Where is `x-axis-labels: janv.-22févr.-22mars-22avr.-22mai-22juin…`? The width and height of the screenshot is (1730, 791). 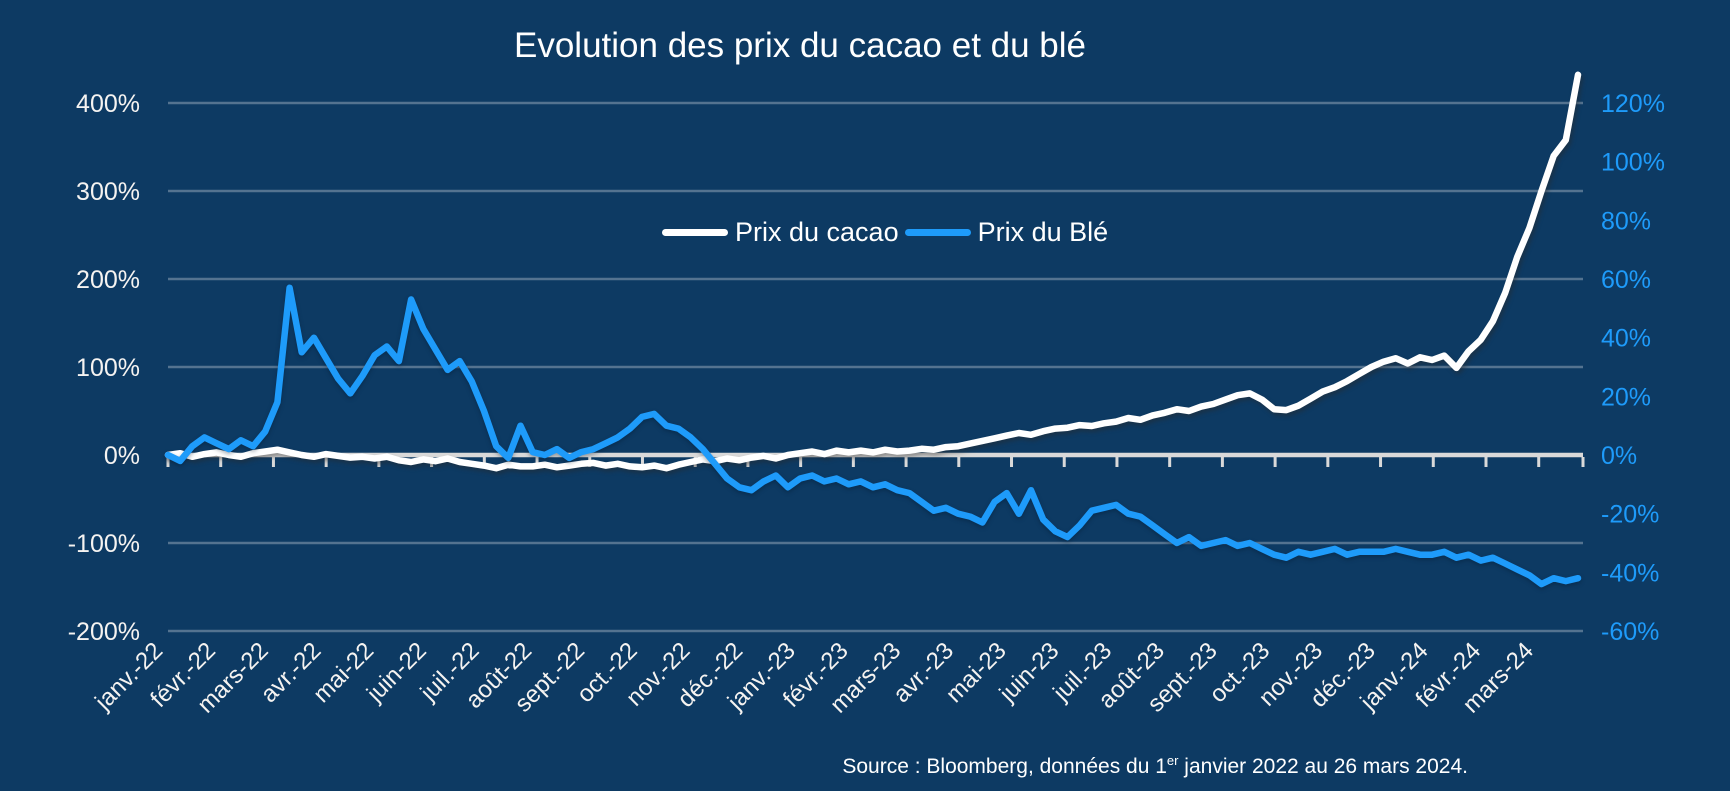
x-axis-labels: janv.-22févr.-22mars-22avr.-22mai-22juin… is located at coordinates (814, 677).